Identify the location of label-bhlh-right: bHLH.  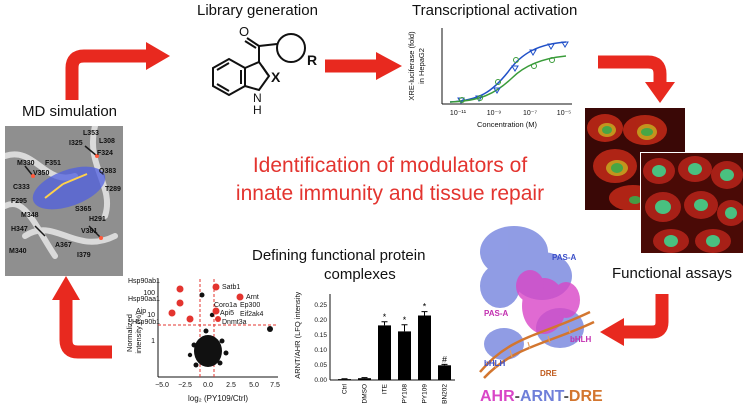
(581, 339).